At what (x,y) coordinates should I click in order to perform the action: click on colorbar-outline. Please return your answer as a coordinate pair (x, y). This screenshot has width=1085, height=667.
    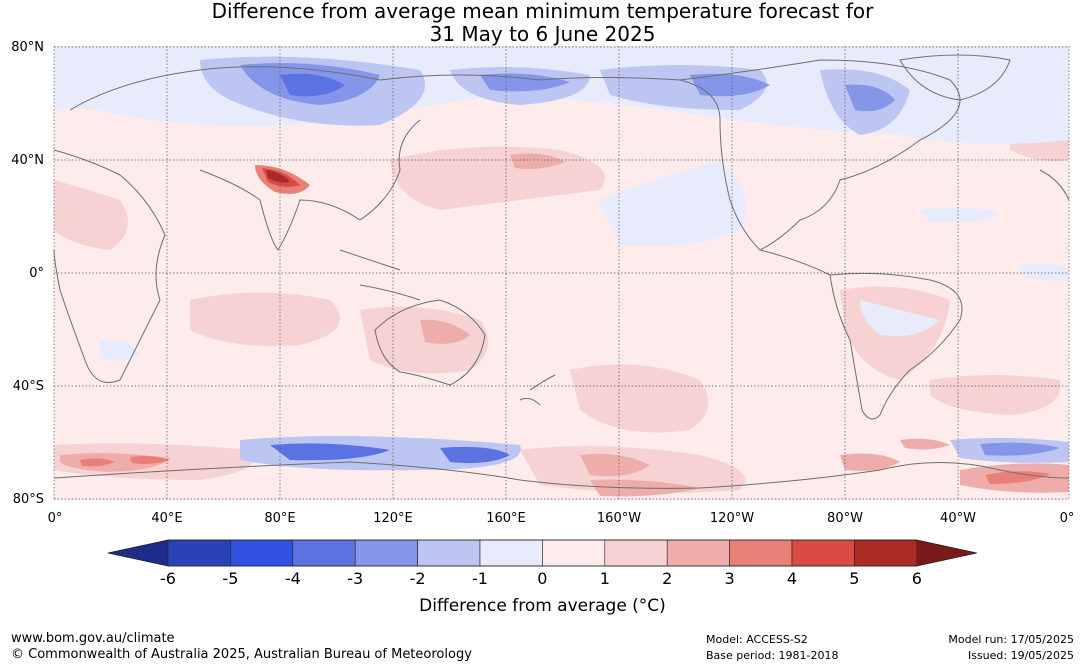
    Looking at the image, I should click on (542, 553).